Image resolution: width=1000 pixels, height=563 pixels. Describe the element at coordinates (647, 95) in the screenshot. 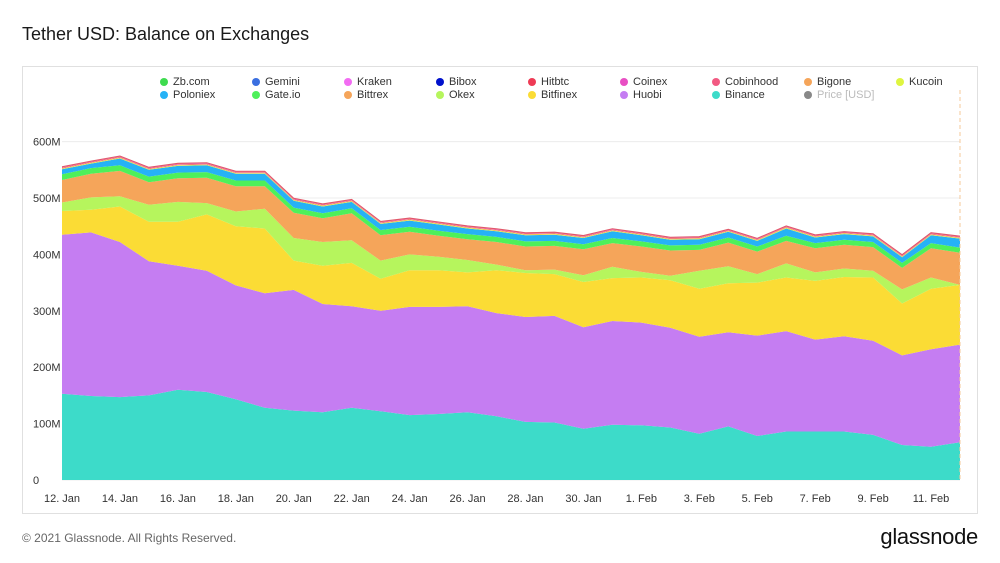

I see `legend-label: Huobi` at that location.